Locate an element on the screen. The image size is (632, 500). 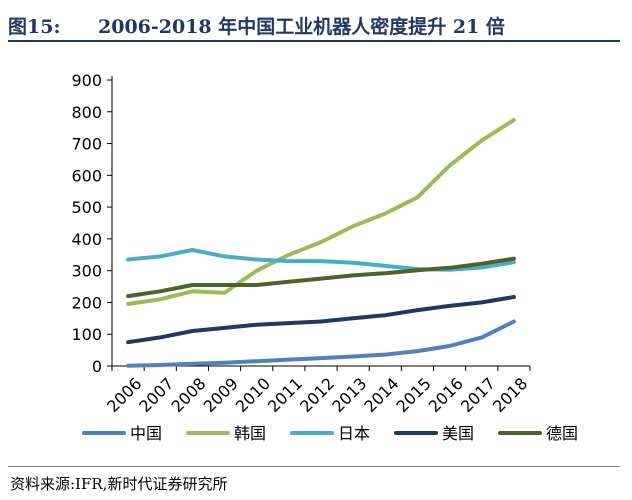
legend-label: 美国 is located at coordinates (458, 433).